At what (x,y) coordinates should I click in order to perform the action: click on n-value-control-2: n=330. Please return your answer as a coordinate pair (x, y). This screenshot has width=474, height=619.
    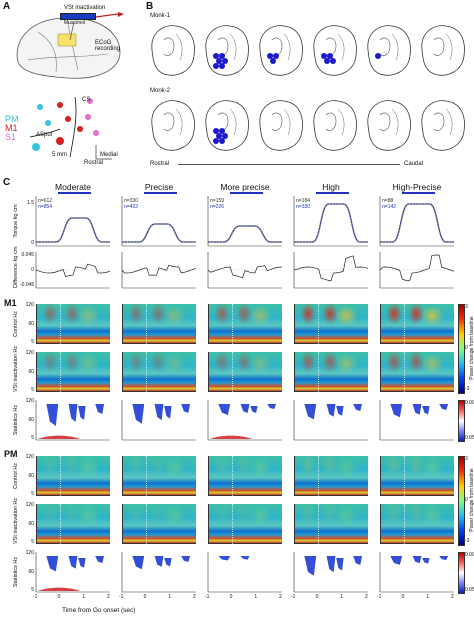
    Looking at the image, I should click on (131, 201).